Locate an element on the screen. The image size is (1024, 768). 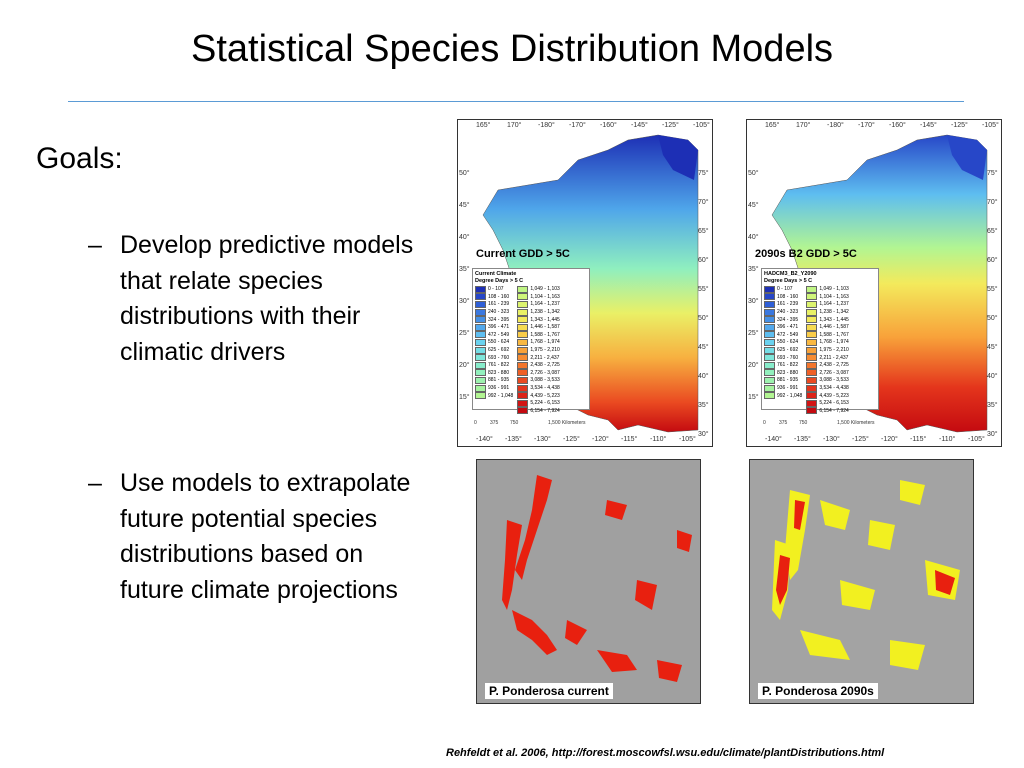
longitude-tick-label: -145° is located at coordinates (639, 125).